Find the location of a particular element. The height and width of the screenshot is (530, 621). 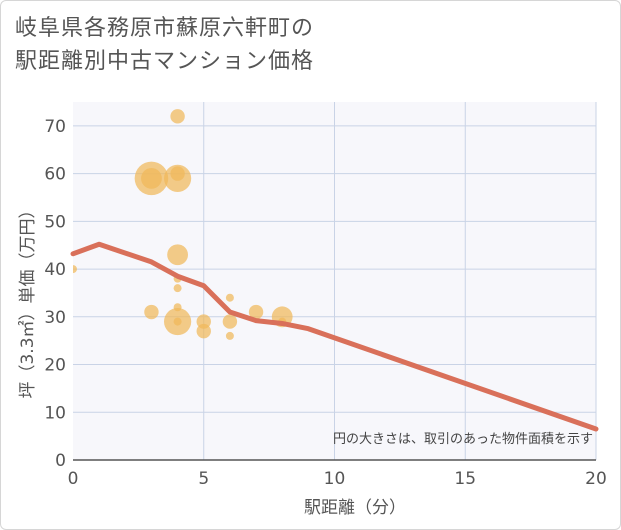

y-tick-label: 30 is located at coordinates (55, 318).